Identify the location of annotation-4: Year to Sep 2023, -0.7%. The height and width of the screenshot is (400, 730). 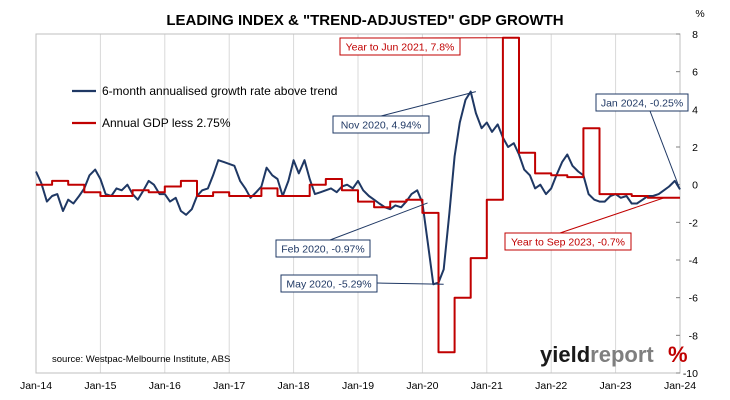
(584, 224).